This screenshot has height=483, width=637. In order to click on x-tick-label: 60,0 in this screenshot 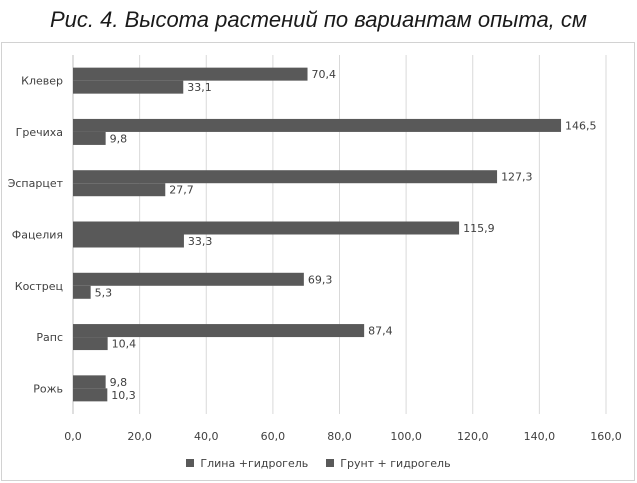, I will do `click(273, 436)`.